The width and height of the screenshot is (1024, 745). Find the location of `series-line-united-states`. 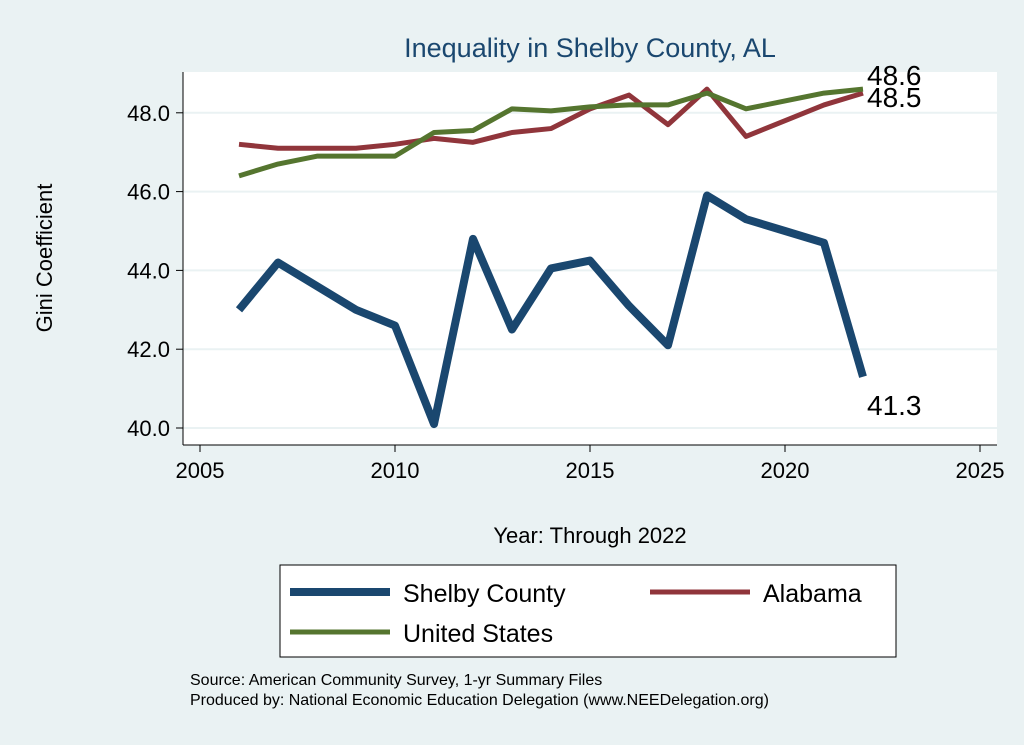

series-line-united-states is located at coordinates (551, 132).